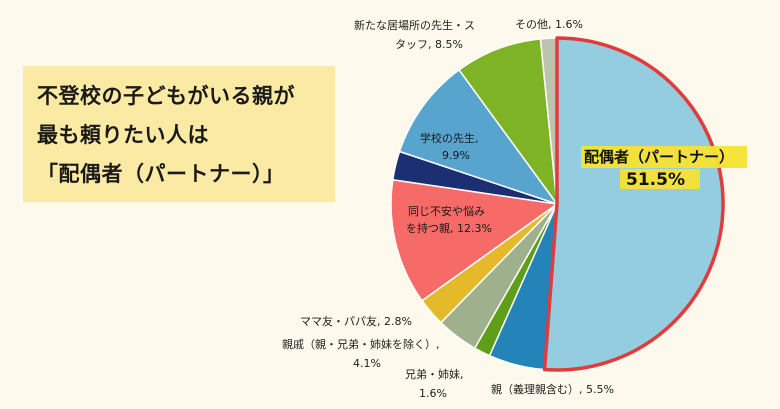 This screenshot has height=409, width=780. What do you see at coordinates (449, 228) in the screenshot?
I see `label-same-parent-2: を持つ親, 12.3%` at bounding box center [449, 228].